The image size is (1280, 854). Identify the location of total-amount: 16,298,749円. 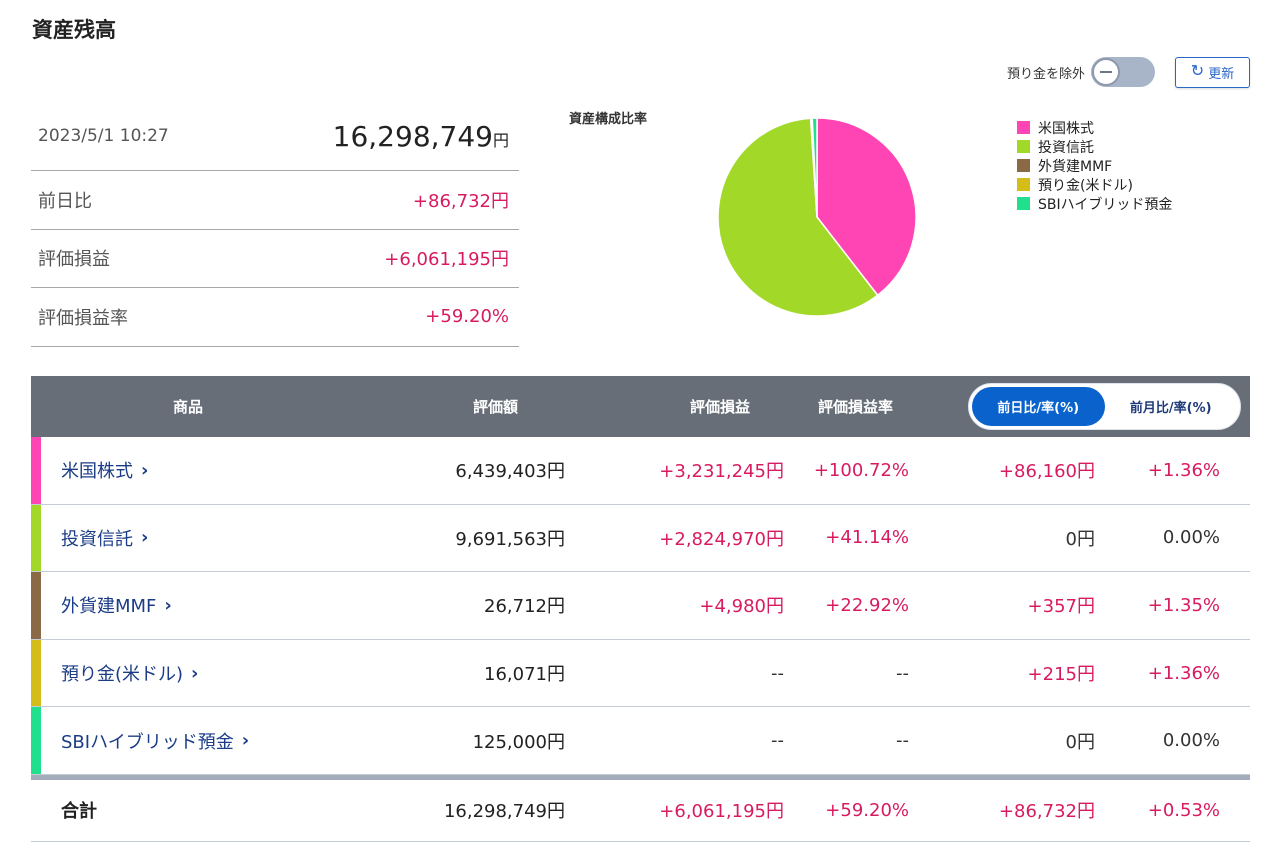
(504, 812).